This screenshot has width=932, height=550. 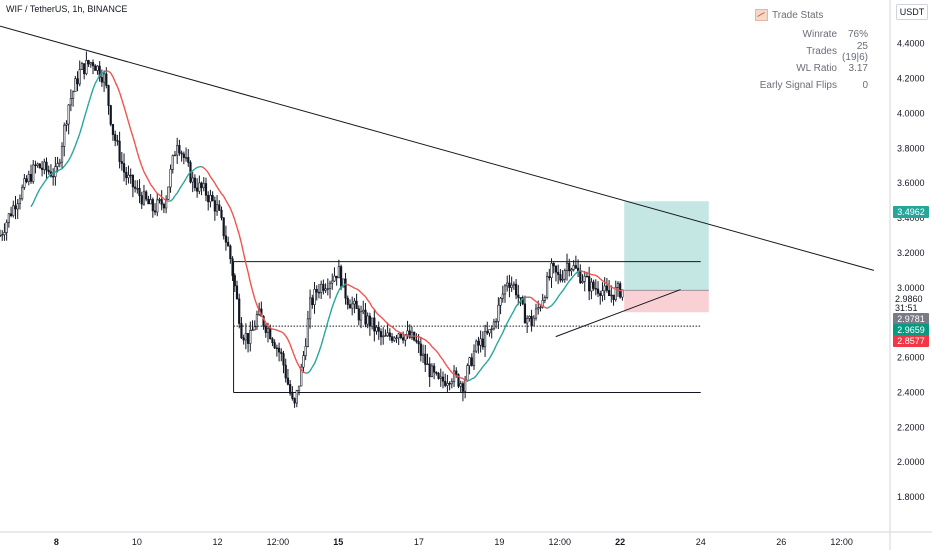 I want to click on x-tick-label: 17, so click(x=419, y=542).